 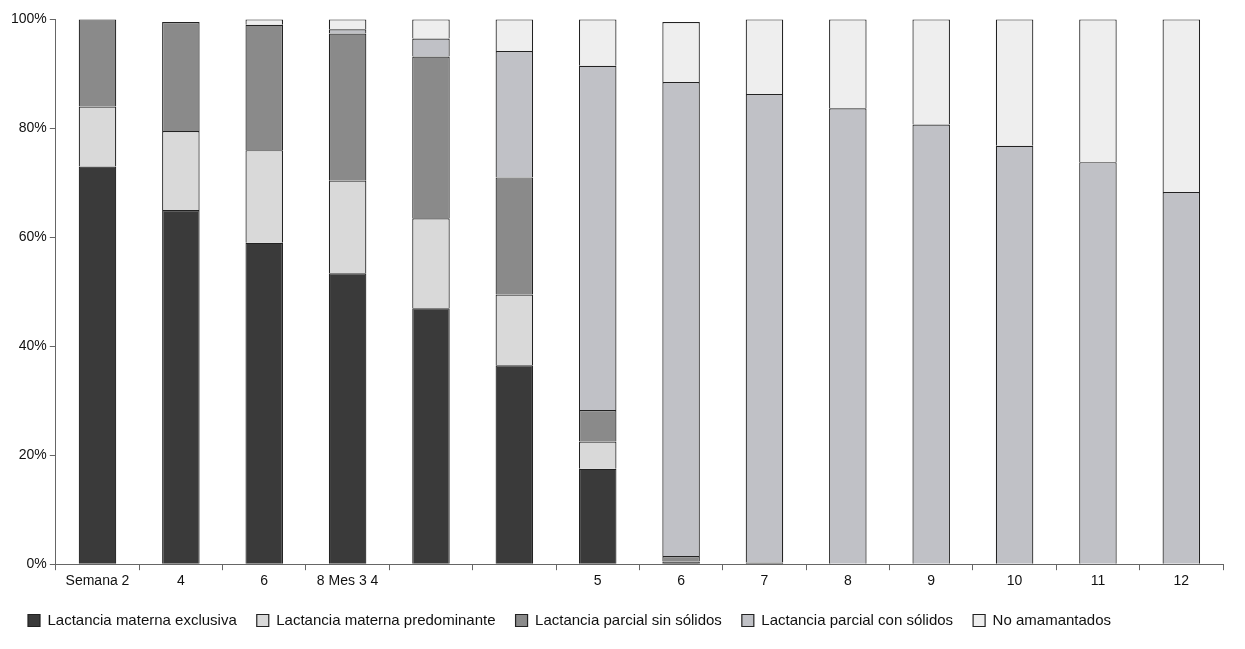 I want to click on x-tick-label: 9, so click(x=931, y=580).